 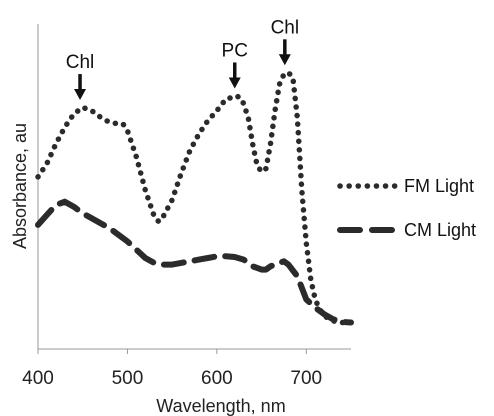 What do you see at coordinates (172, 369) in the screenshot?
I see `x-tick-group: 400 500 600 700` at bounding box center [172, 369].